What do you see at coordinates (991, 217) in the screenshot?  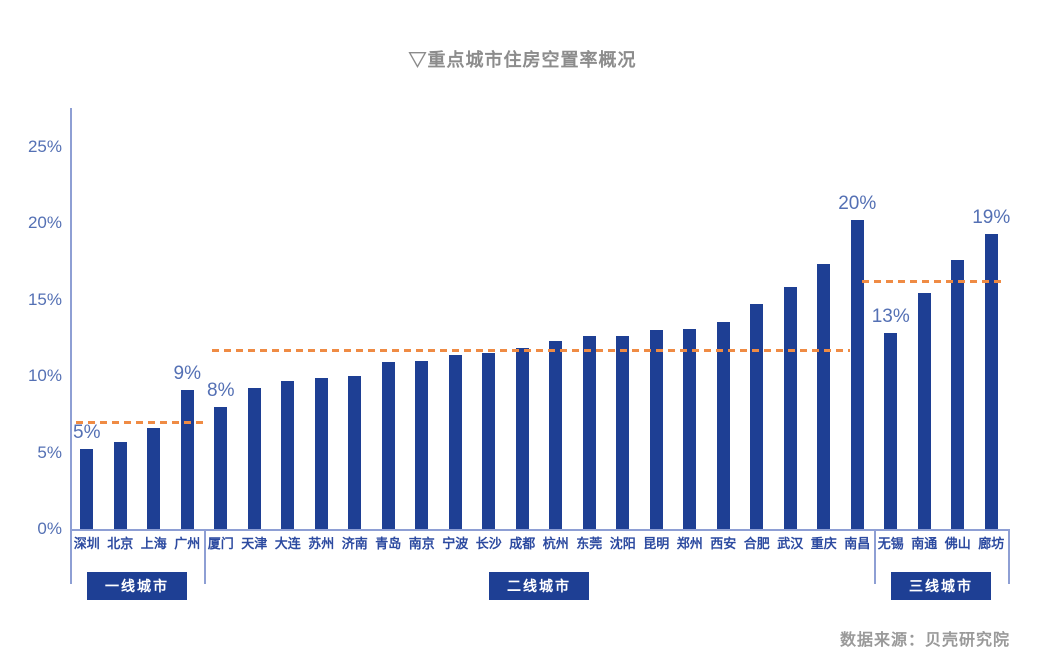 I see `bar-value-label: 19%` at bounding box center [991, 217].